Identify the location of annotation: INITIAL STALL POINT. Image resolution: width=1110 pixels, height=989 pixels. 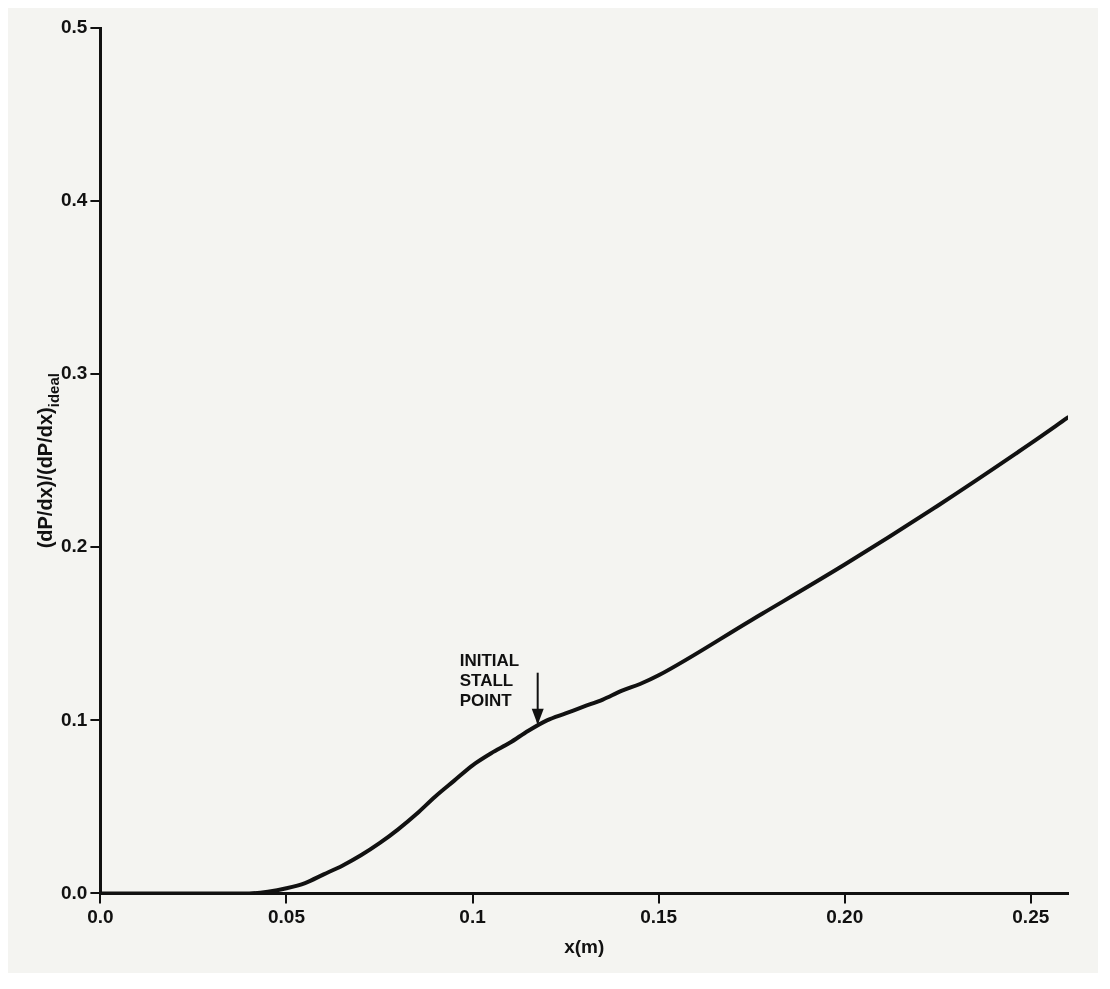
(489, 680).